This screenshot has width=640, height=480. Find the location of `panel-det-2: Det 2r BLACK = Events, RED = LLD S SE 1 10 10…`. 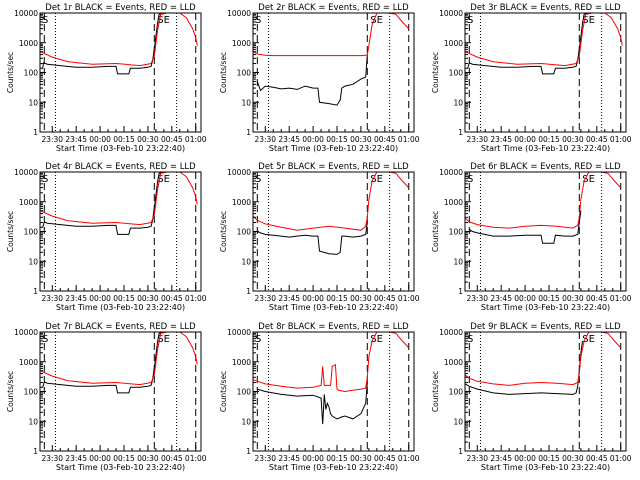

panel-det-2: Det 2r BLACK = Events, RED = LLD S SE 1 10 10… is located at coordinates (319, 78).